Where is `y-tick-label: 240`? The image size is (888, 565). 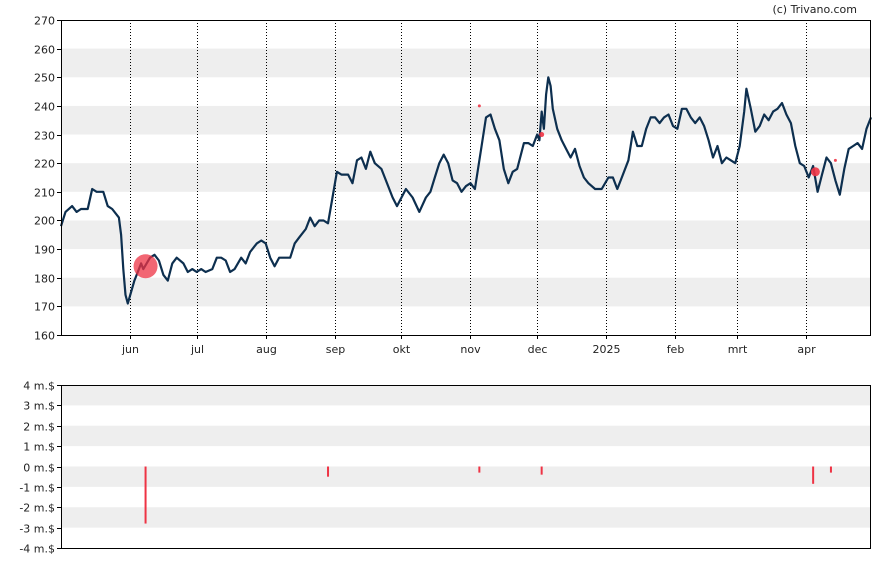 y-tick-label: 240 is located at coordinates (44, 107).